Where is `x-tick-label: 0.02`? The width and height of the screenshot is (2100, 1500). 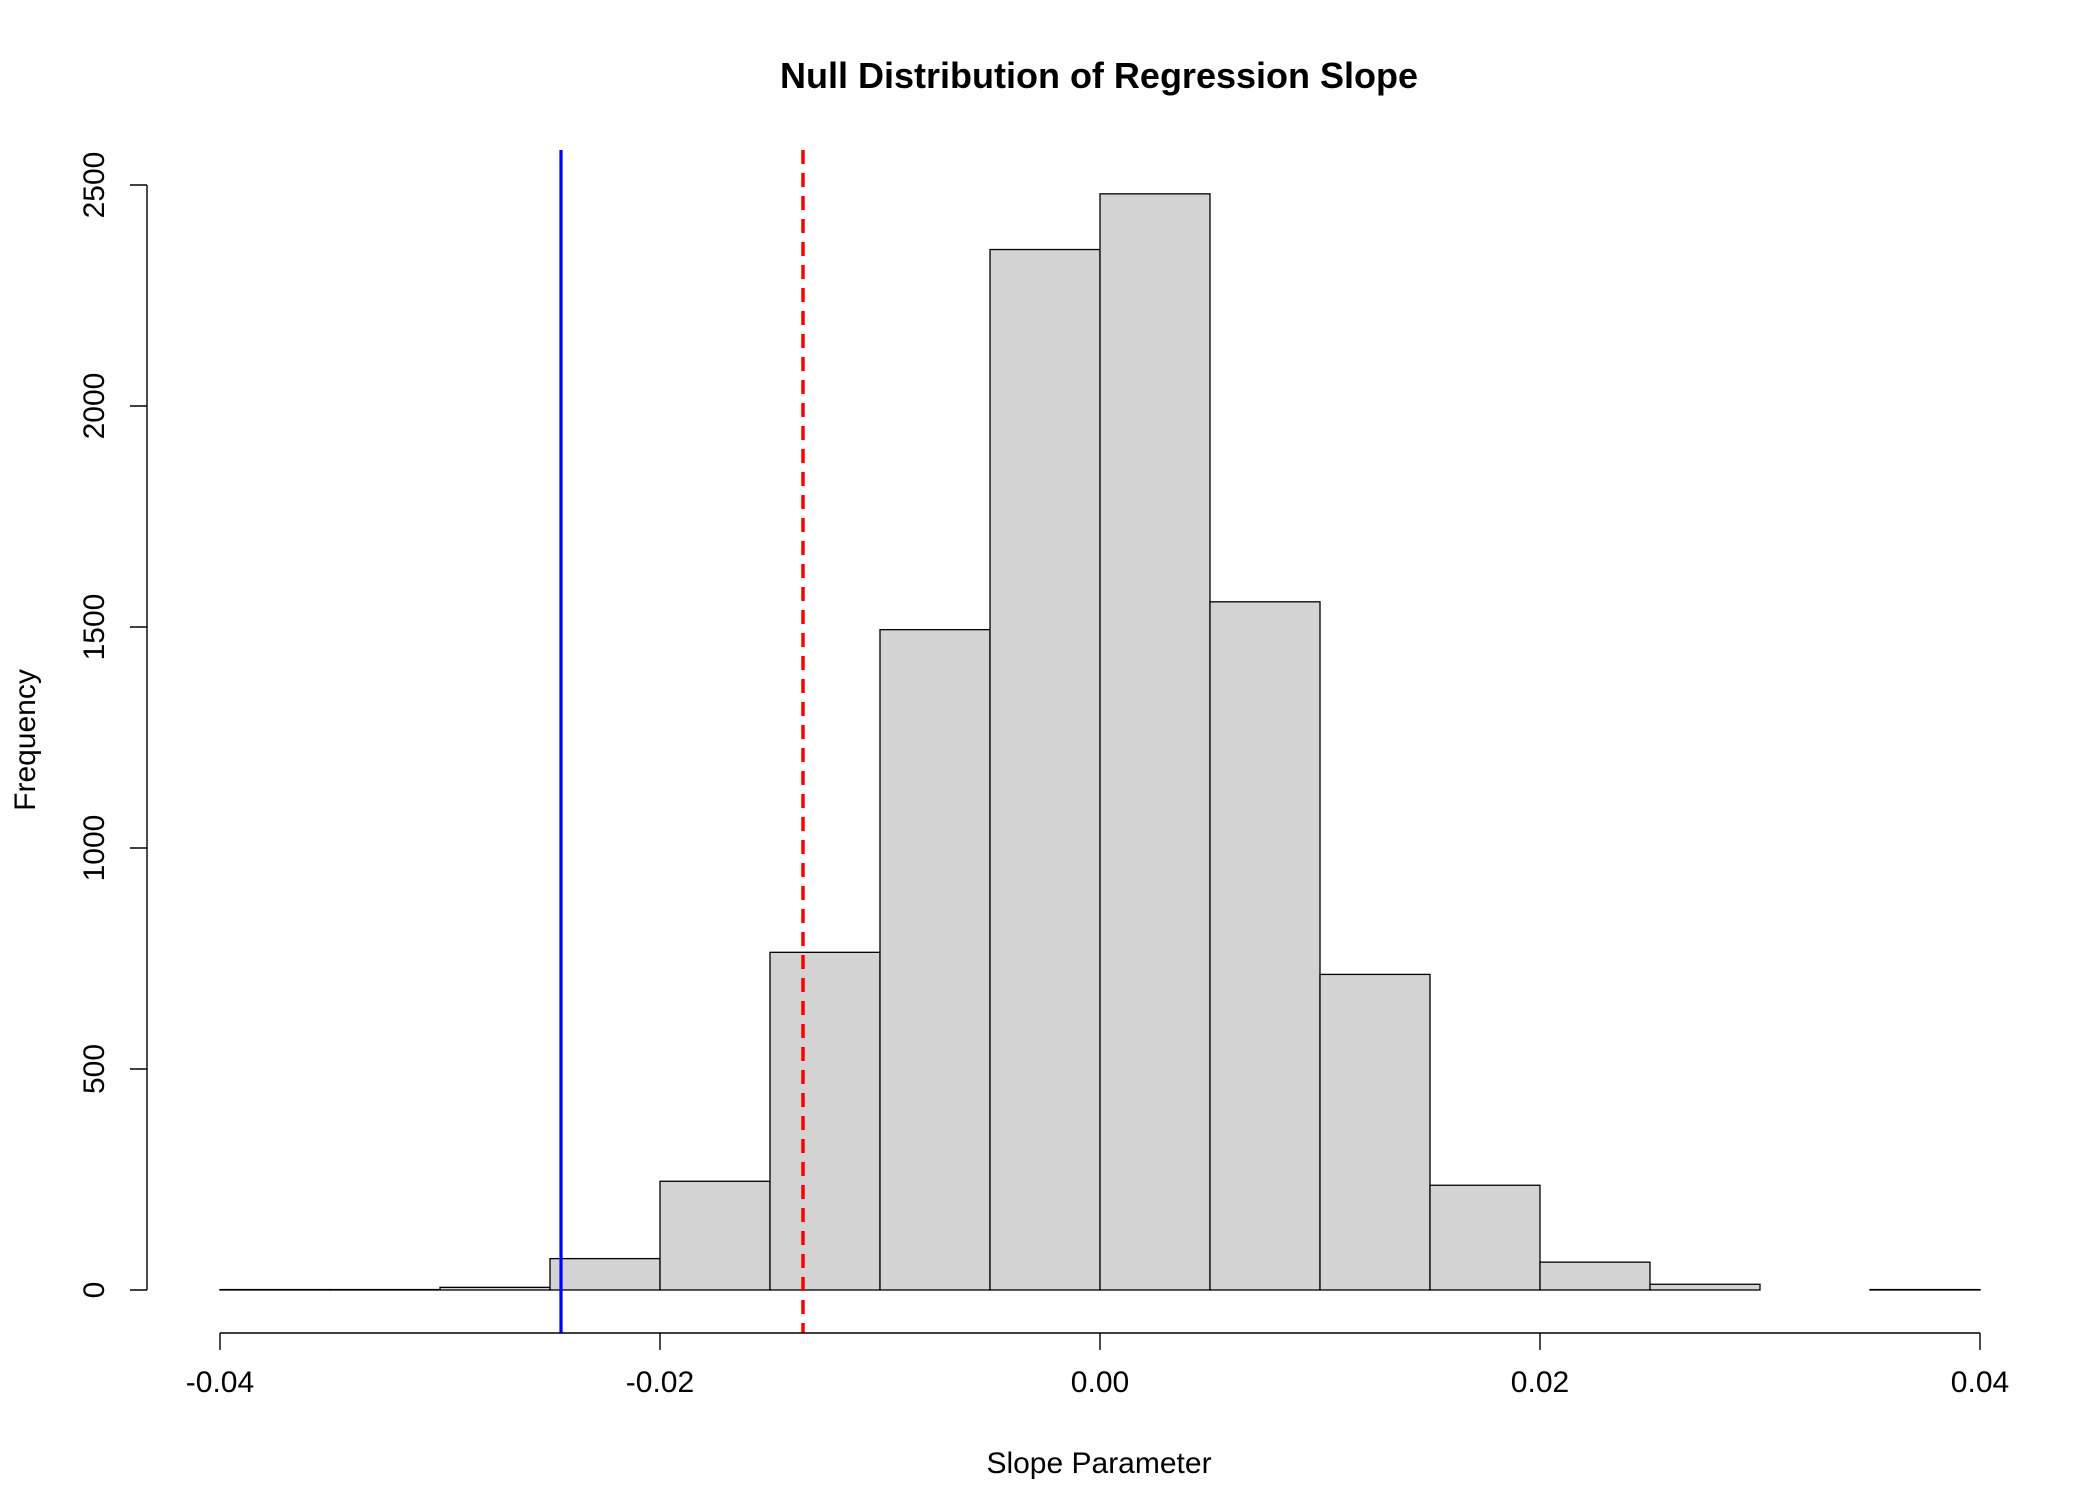 x-tick-label: 0.02 is located at coordinates (1540, 1382).